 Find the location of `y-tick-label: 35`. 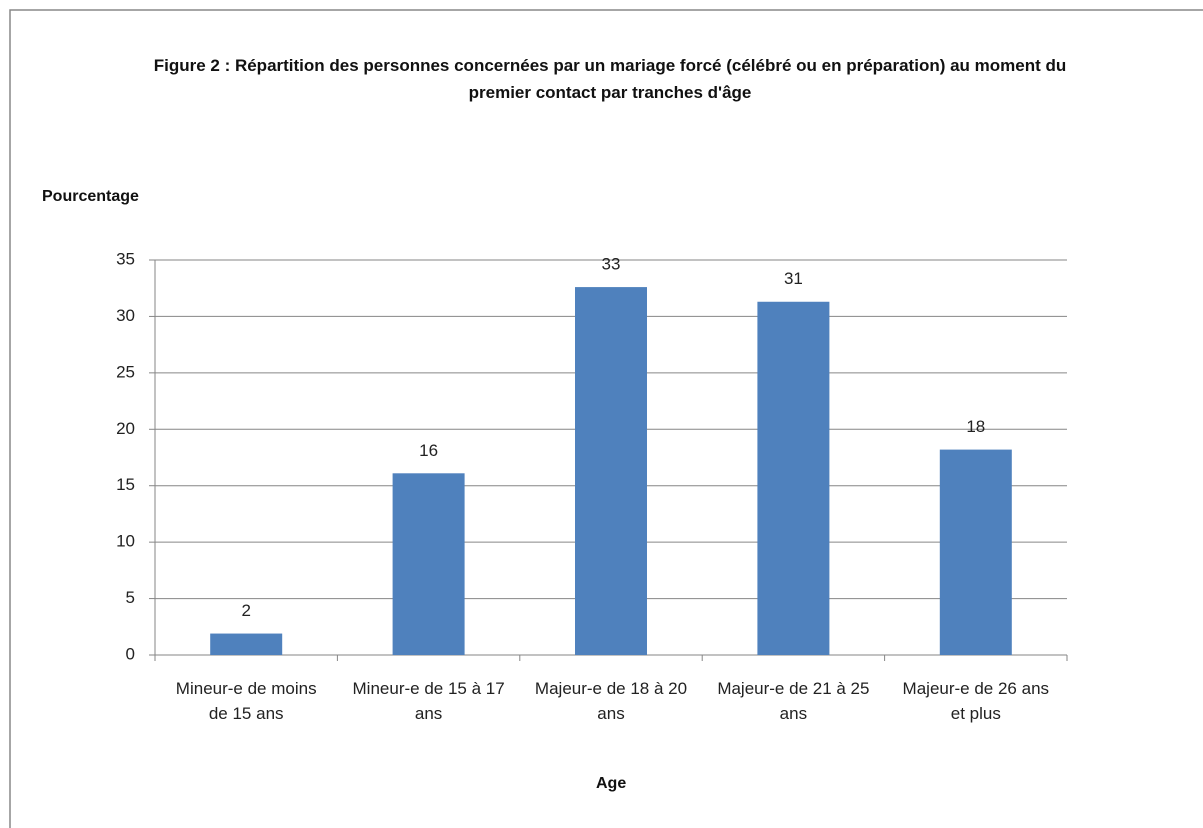

y-tick-label: 35 is located at coordinates (125, 258).